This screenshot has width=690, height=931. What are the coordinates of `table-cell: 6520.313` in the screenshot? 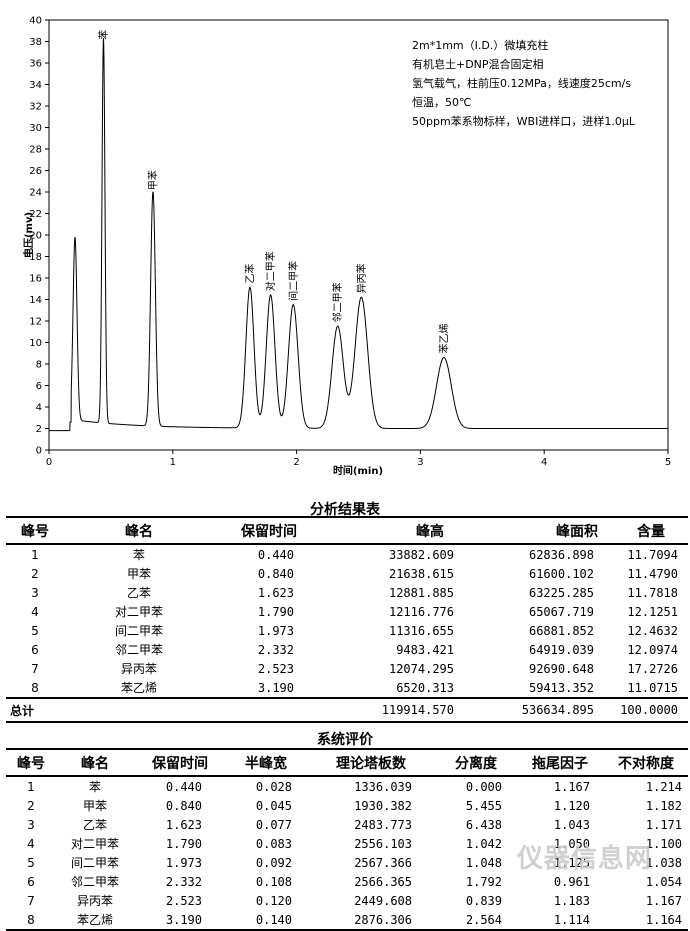 It's located at (425, 687).